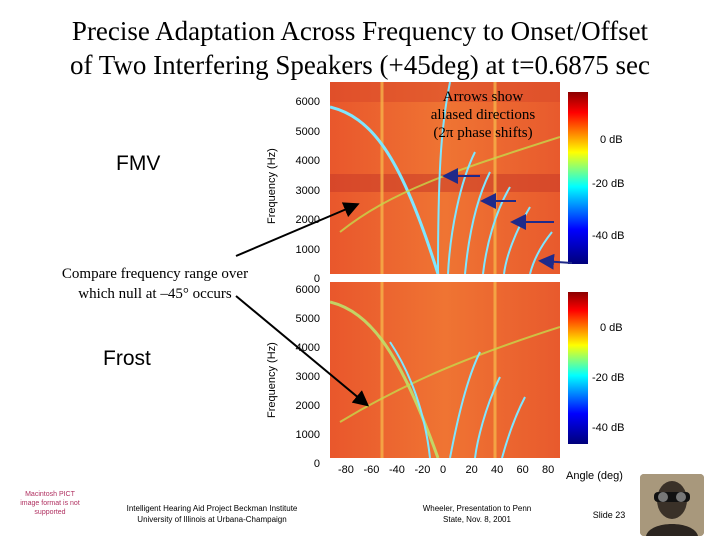 This screenshot has height=540, width=720. What do you see at coordinates (307, 161) in the screenshot?
I see `y-tick-top-2: 4000` at bounding box center [307, 161].